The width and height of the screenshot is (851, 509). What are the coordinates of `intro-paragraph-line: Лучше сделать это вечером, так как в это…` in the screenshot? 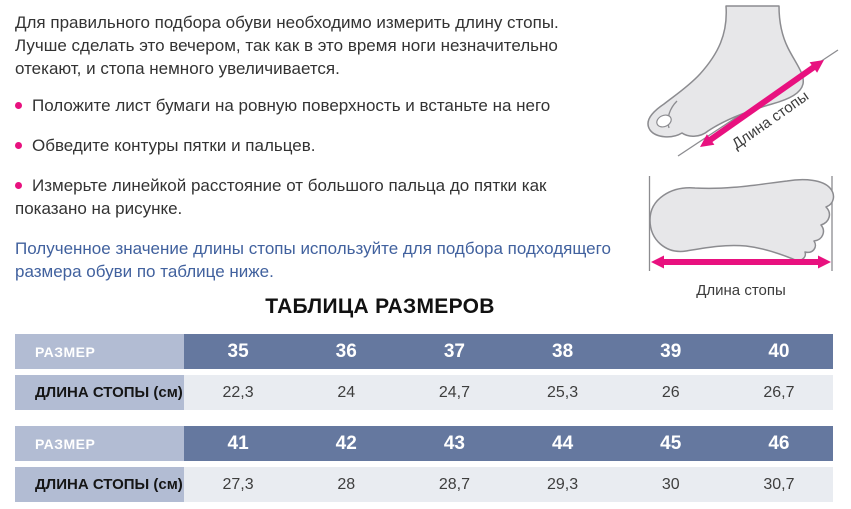 It's located at (286, 45).